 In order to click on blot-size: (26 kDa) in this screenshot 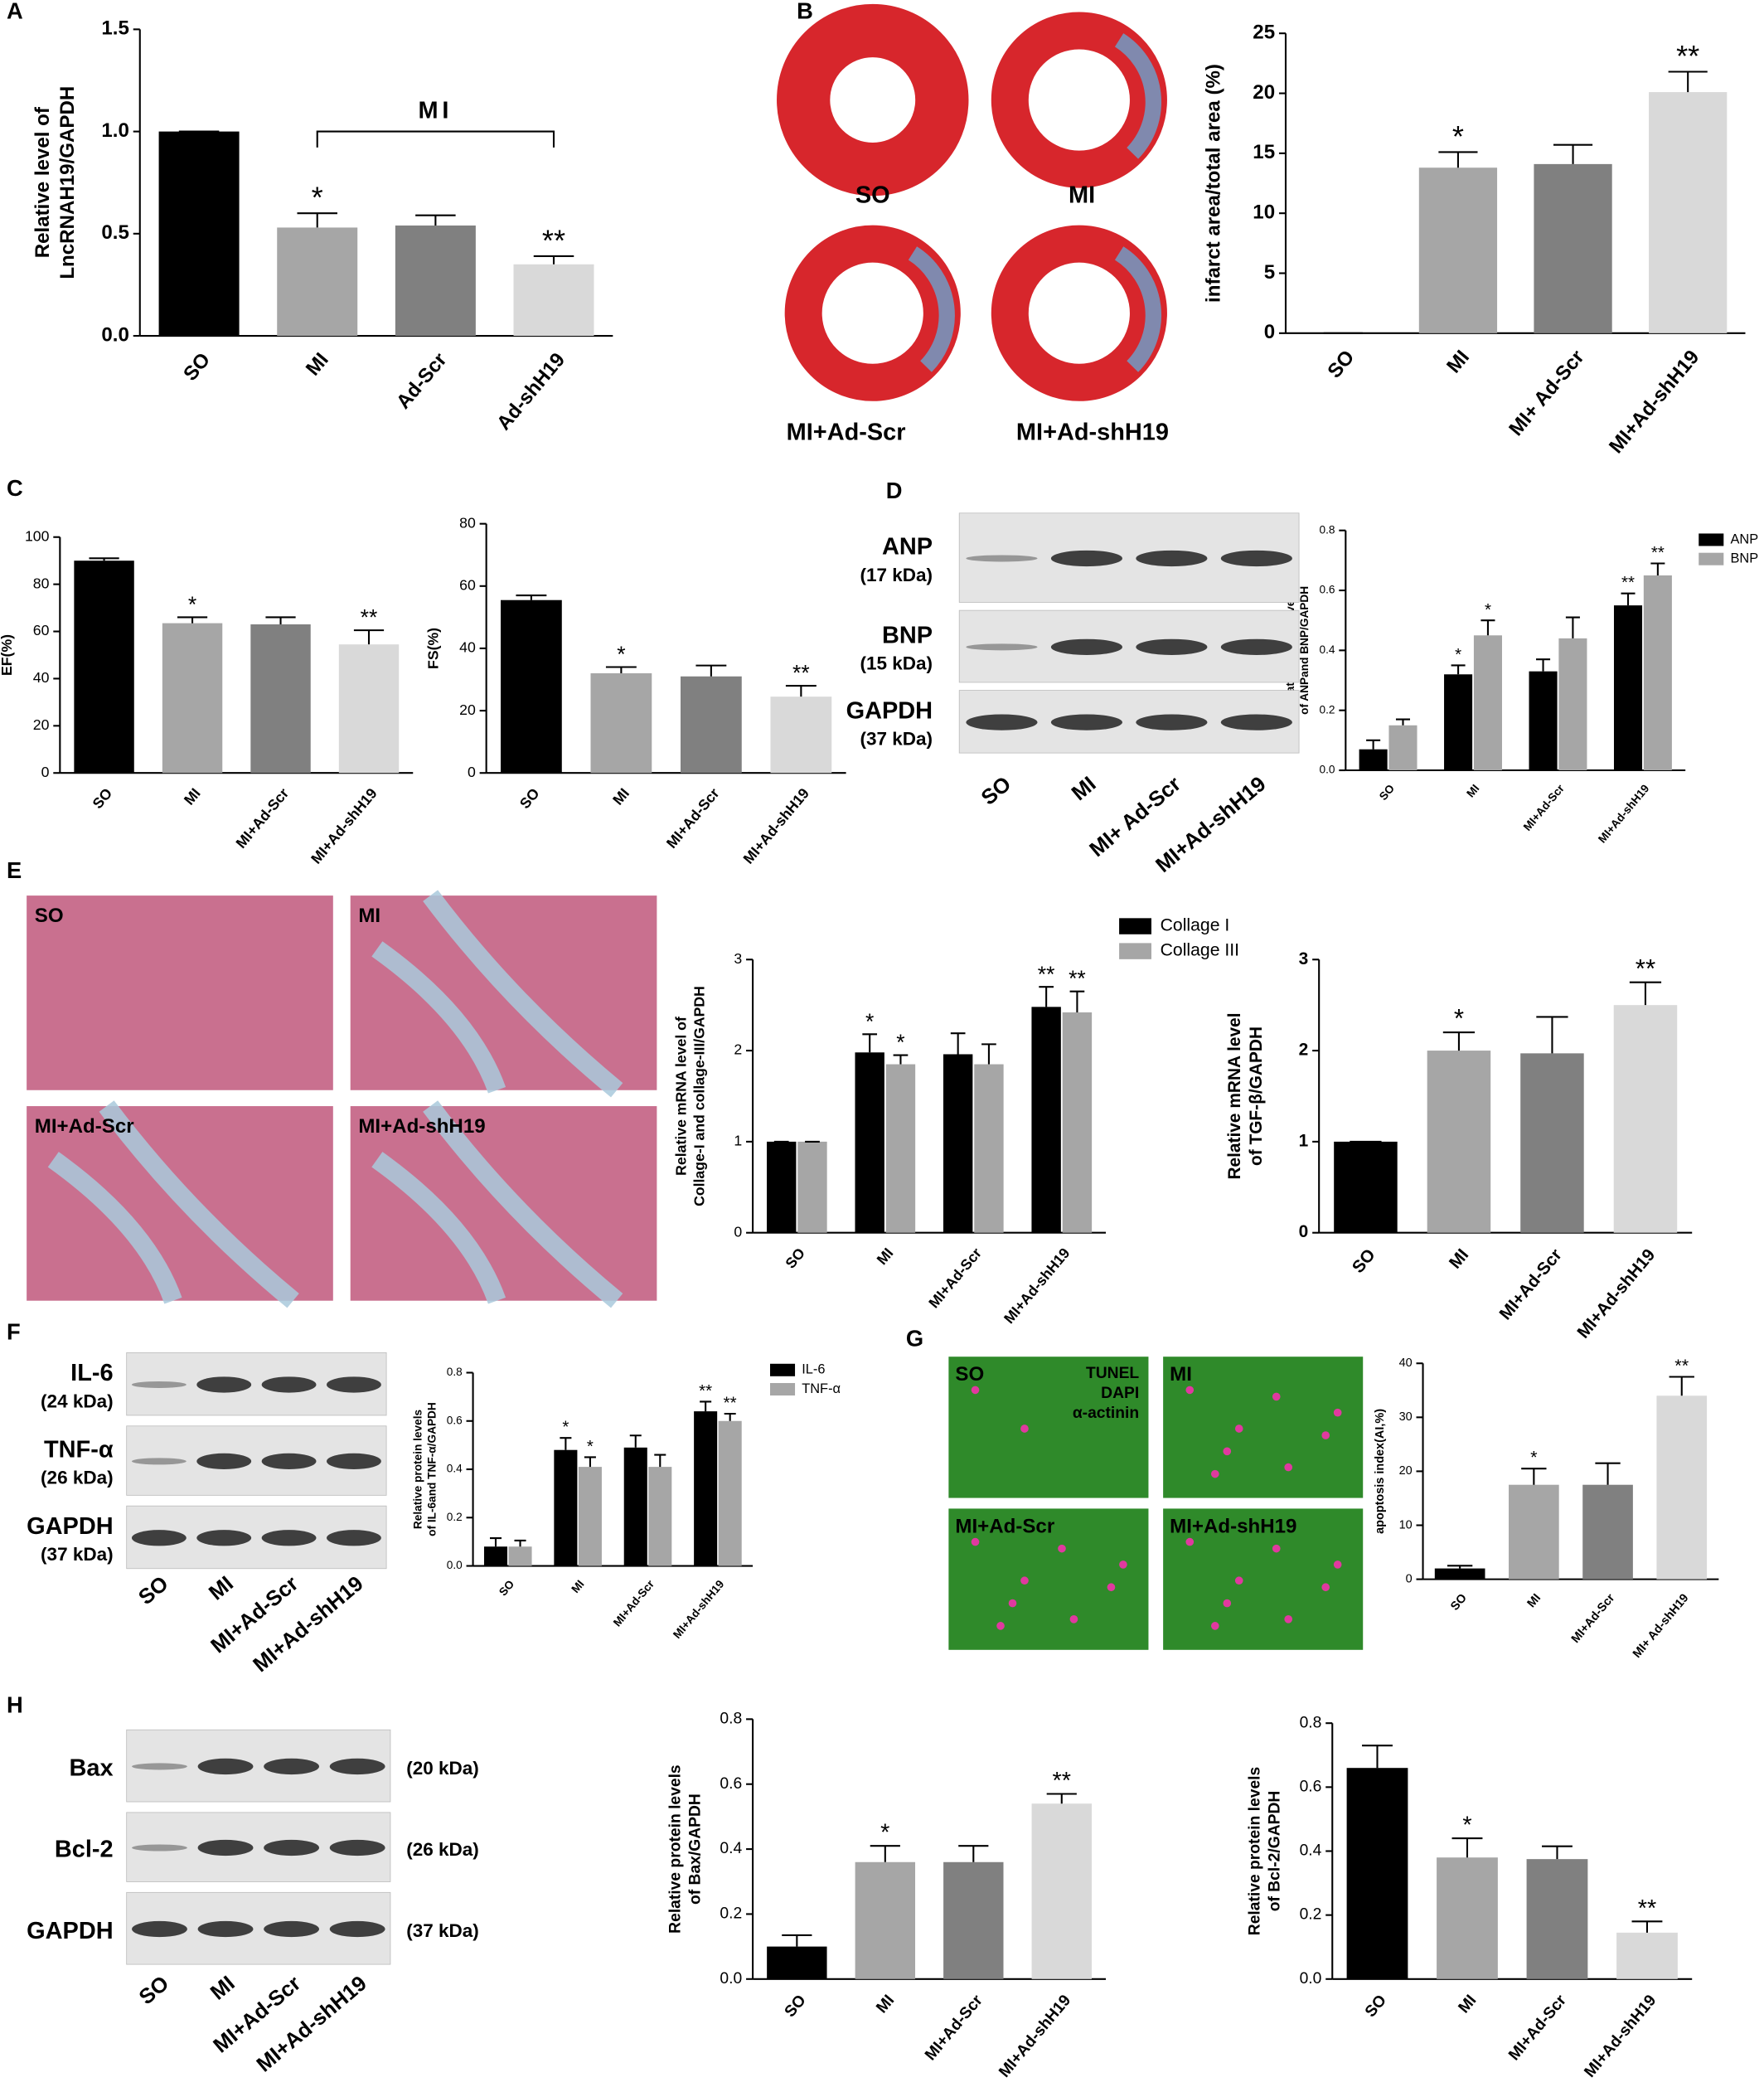, I will do `click(77, 1478)`.